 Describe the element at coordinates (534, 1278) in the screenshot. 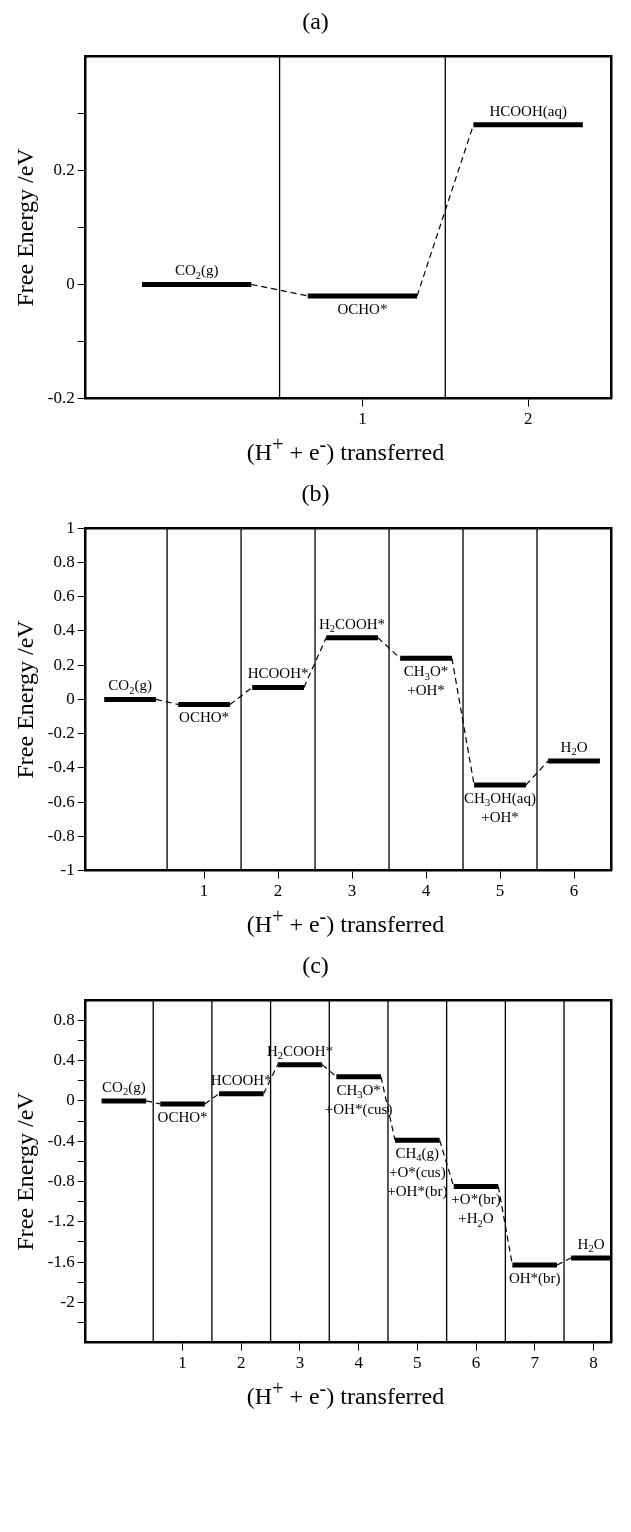

I see `annotation: OH*(br)` at that location.